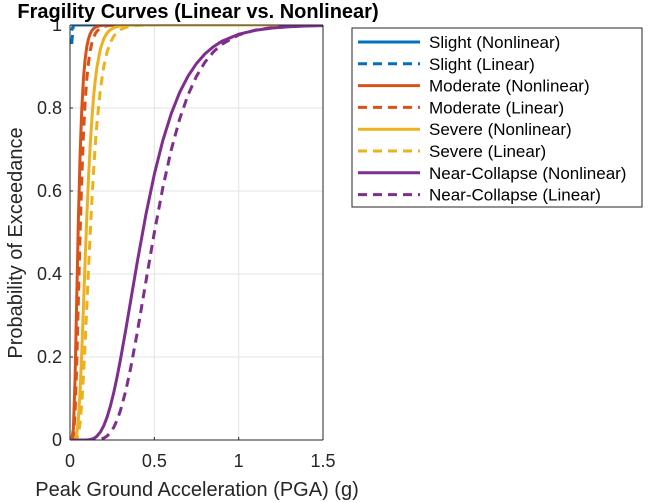 Image resolution: width=655 pixels, height=503 pixels. Describe the element at coordinates (527, 173) in the screenshot. I see `legend-label: Near-Collapse (Nonlinear)` at that location.